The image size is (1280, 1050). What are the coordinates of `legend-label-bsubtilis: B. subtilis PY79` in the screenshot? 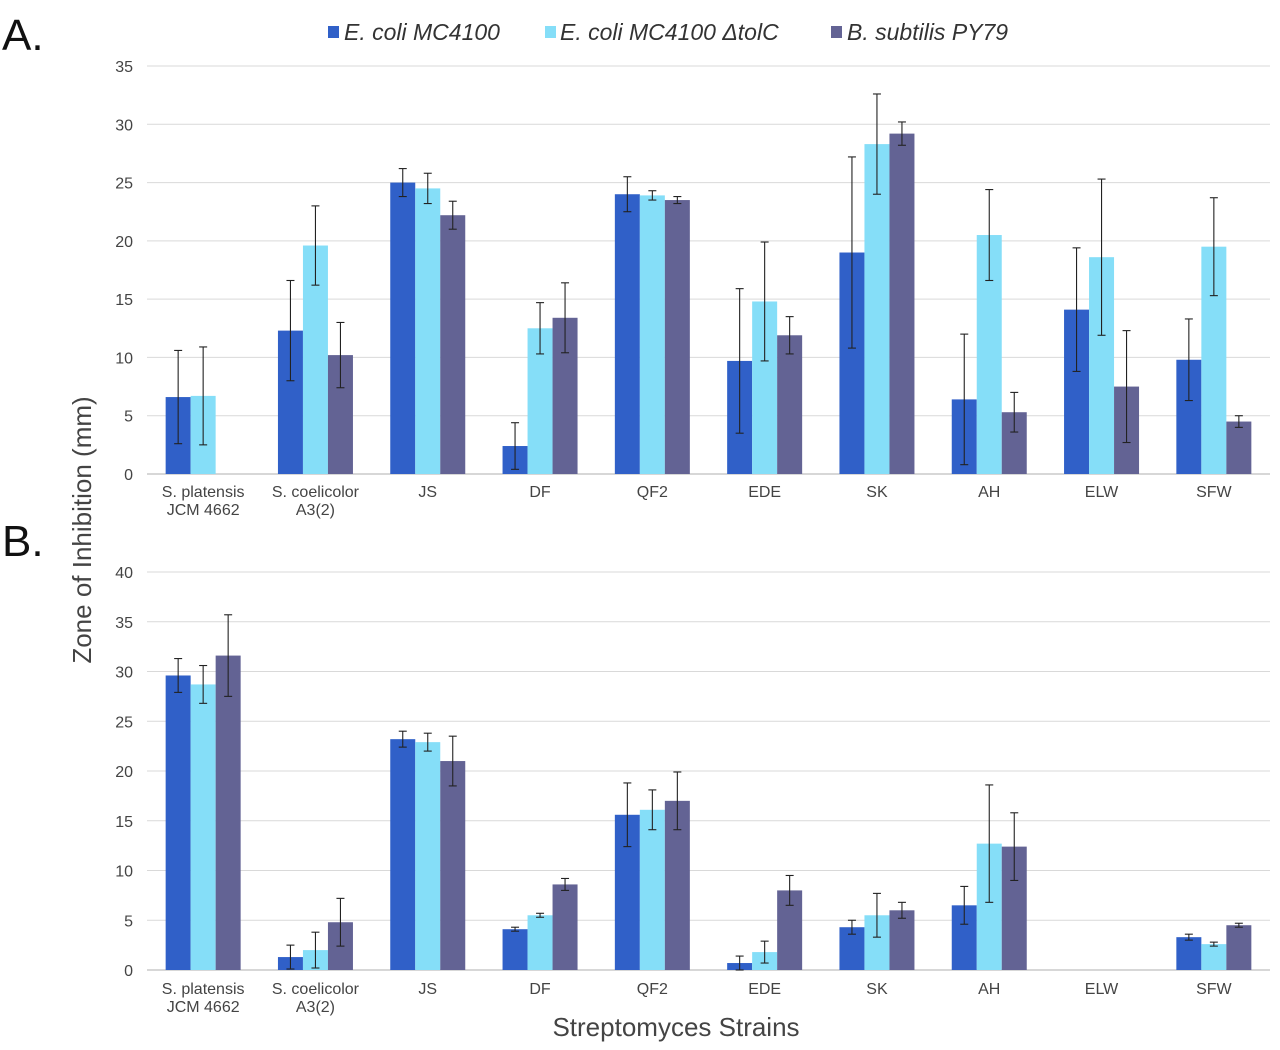 It's located at (927, 32).